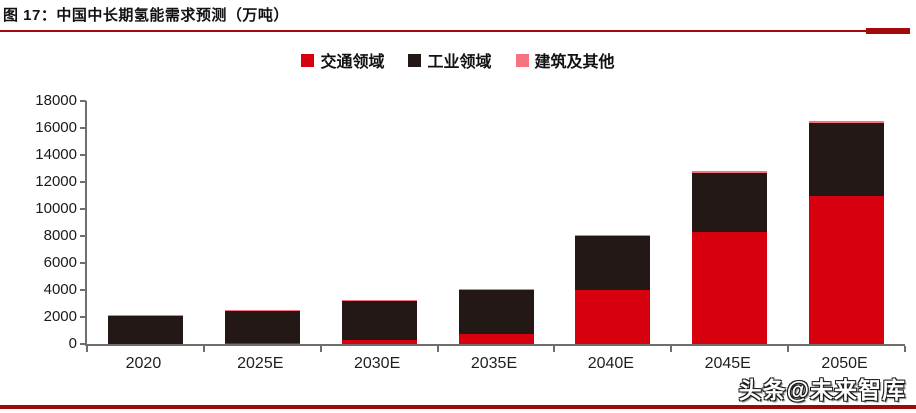 This screenshot has height=413, width=916. What do you see at coordinates (727, 363) in the screenshot?
I see `x-axis-tick-label: 2045E` at bounding box center [727, 363].